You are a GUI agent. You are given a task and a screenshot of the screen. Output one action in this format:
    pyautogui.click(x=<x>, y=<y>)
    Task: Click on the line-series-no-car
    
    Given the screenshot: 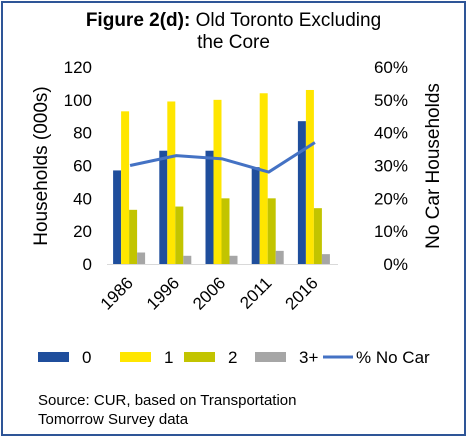 What is the action you would take?
    pyautogui.click(x=222, y=157)
    